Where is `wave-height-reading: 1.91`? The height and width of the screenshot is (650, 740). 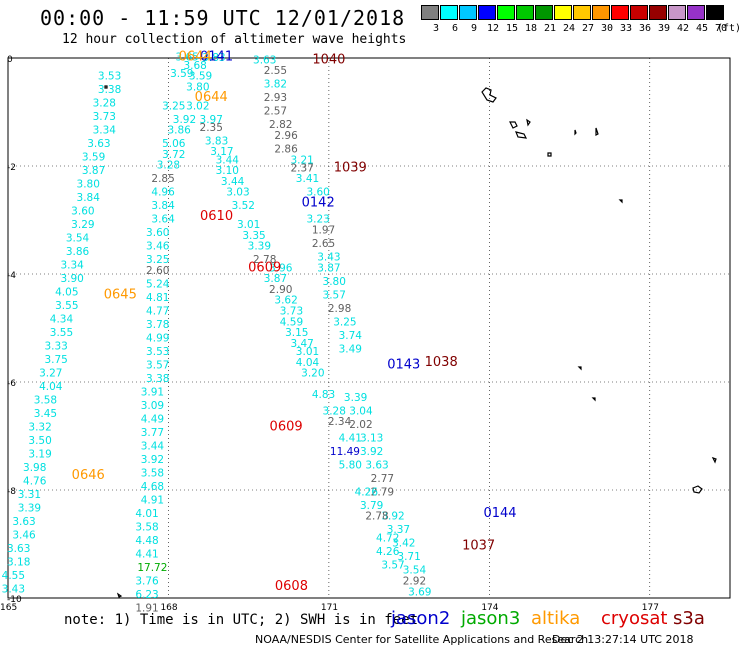 wave-height-reading: 1.91 is located at coordinates (146, 609).